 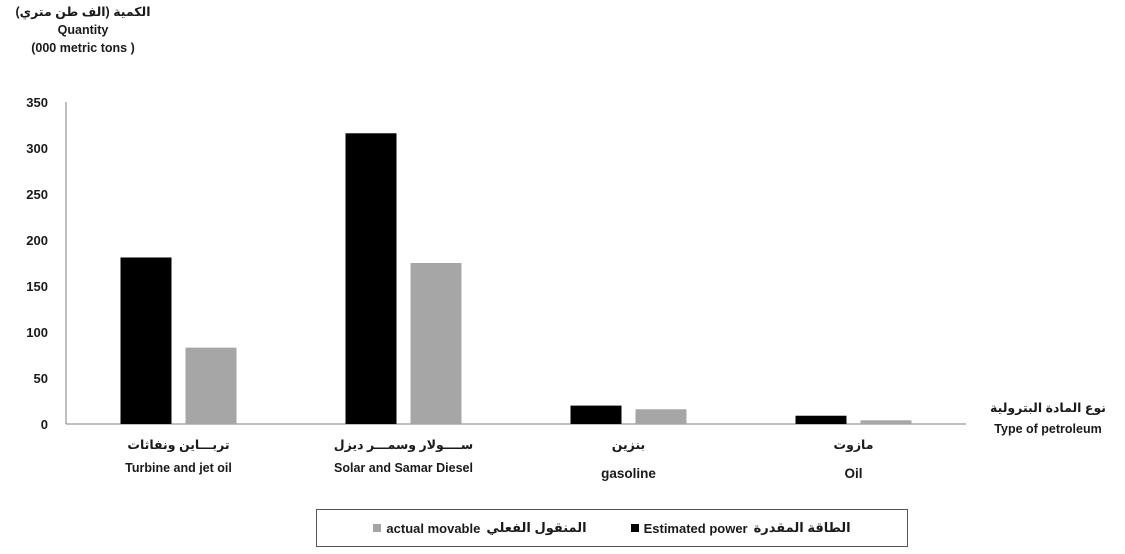 I want to click on y-tick-label: 150, so click(x=37, y=286).